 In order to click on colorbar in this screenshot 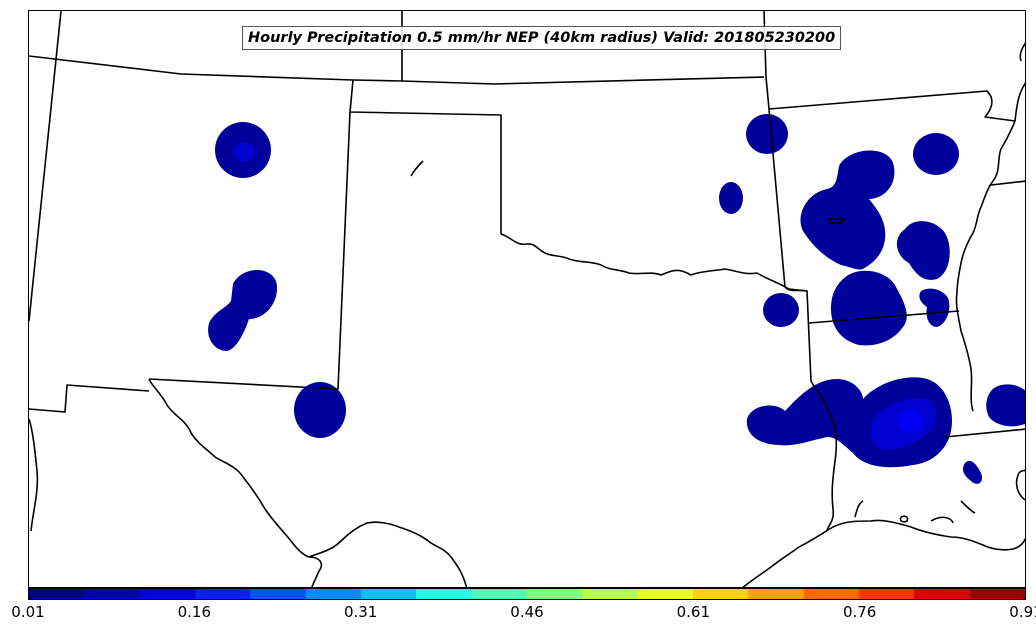, I will do `click(527, 594)`.